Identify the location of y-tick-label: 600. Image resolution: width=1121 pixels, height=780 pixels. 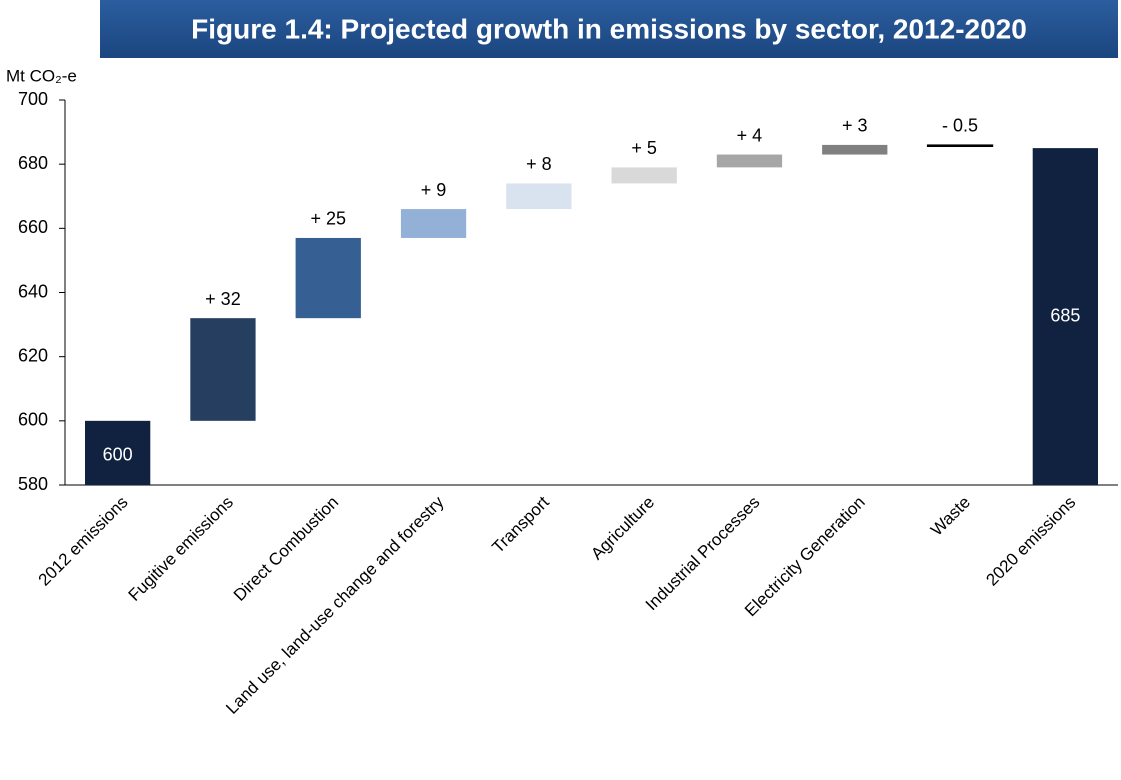
(33, 420).